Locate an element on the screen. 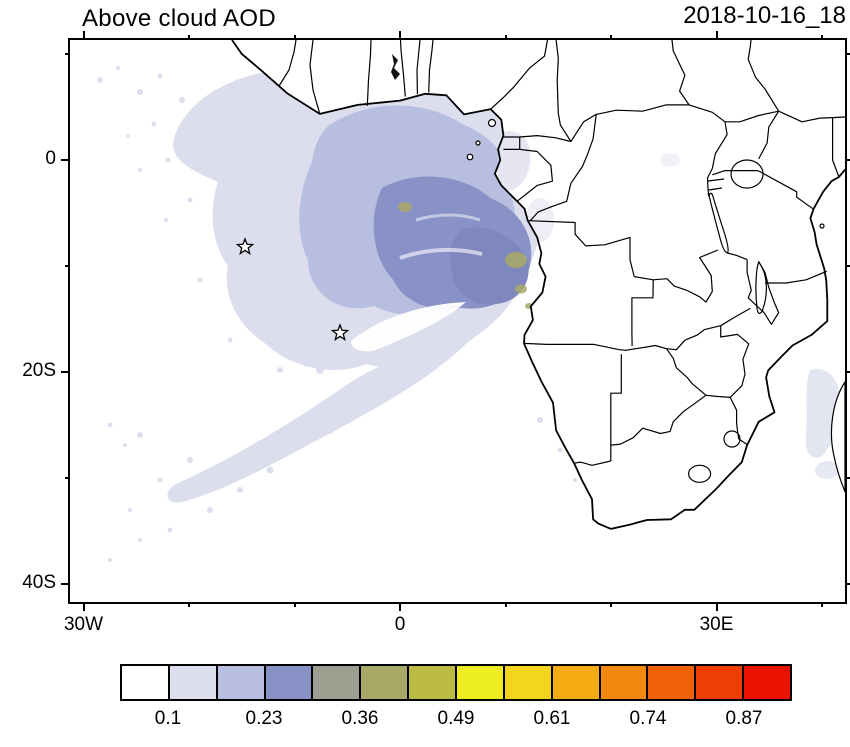 This screenshot has width=850, height=747. plot-date: 2018-10-16_18 is located at coordinates (764, 15).